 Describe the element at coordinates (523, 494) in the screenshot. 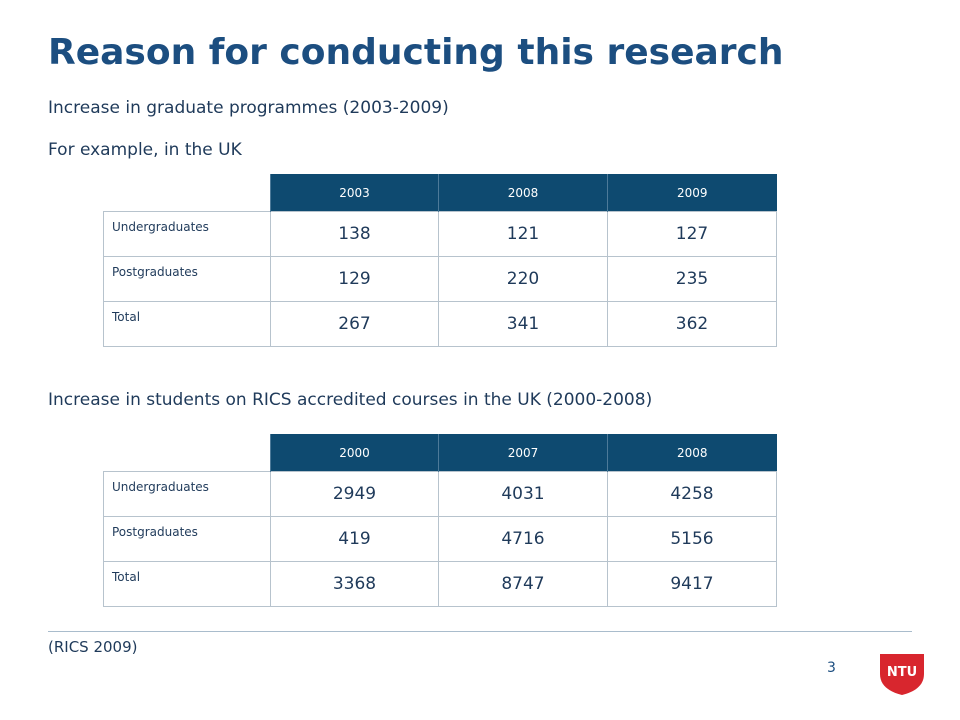

I see `table-cell: 4031` at that location.